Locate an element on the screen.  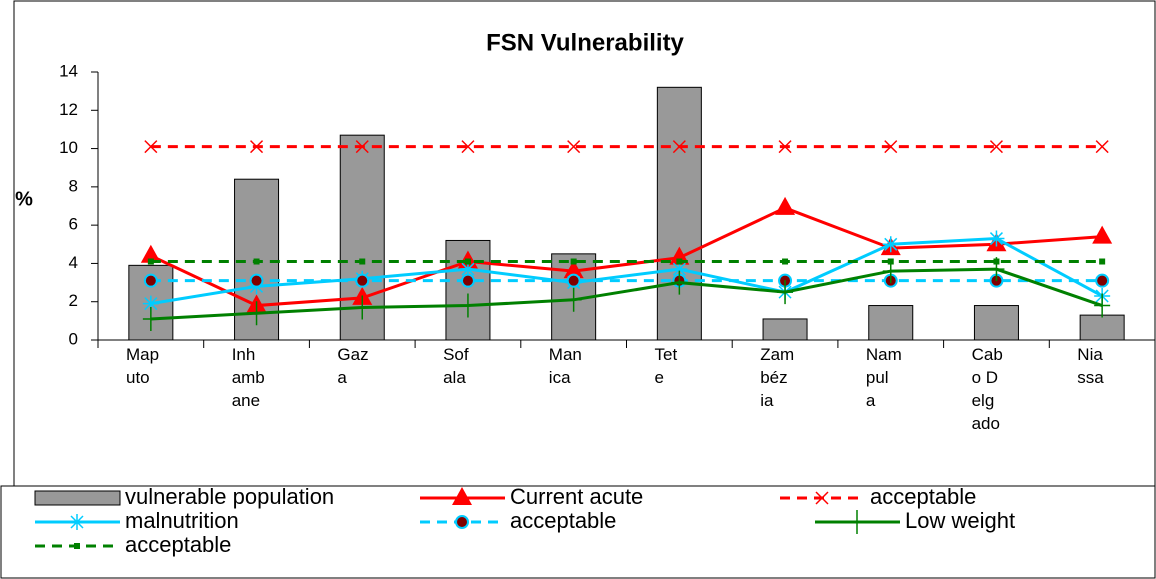
x-tick-label: Inh amb ane is located at coordinates (248, 377).